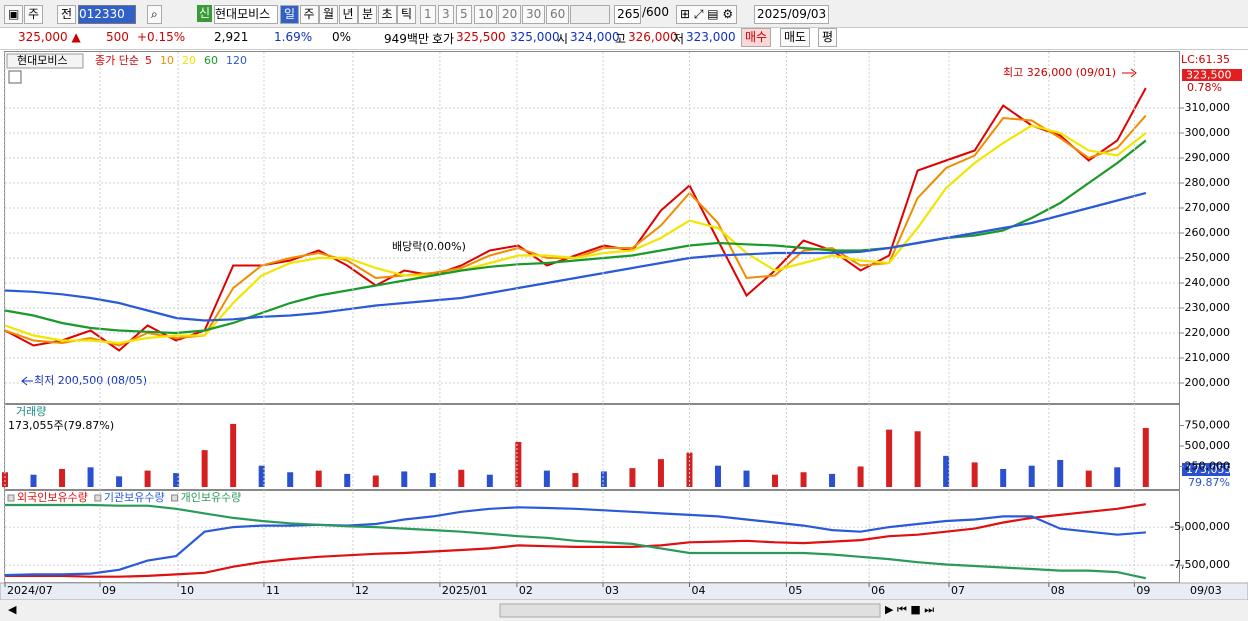  What do you see at coordinates (309, 14) in the screenshot?
I see `interval-button: 주` at bounding box center [309, 14].